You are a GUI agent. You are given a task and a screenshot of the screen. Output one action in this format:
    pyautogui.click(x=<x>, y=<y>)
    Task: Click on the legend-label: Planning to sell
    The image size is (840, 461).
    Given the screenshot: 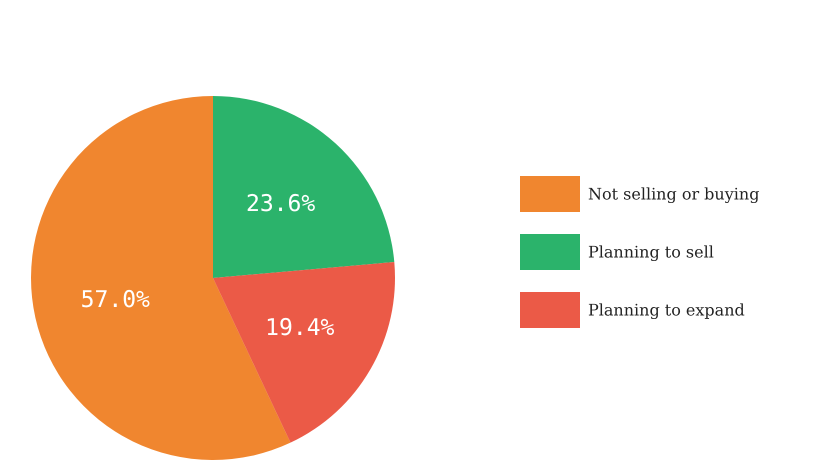 What is the action you would take?
    pyautogui.click(x=651, y=252)
    